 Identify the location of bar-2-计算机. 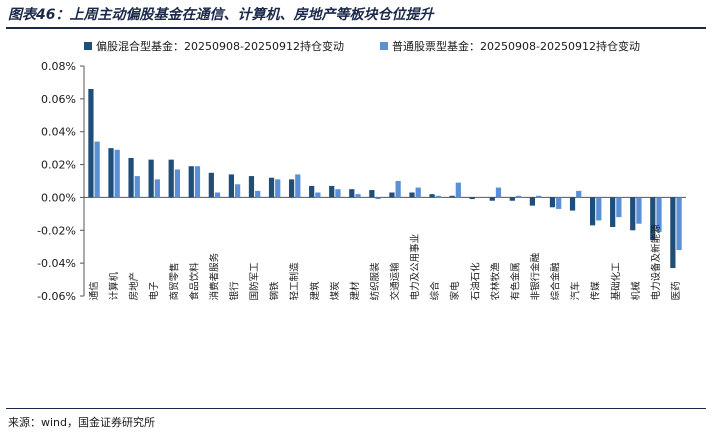
(117, 173).